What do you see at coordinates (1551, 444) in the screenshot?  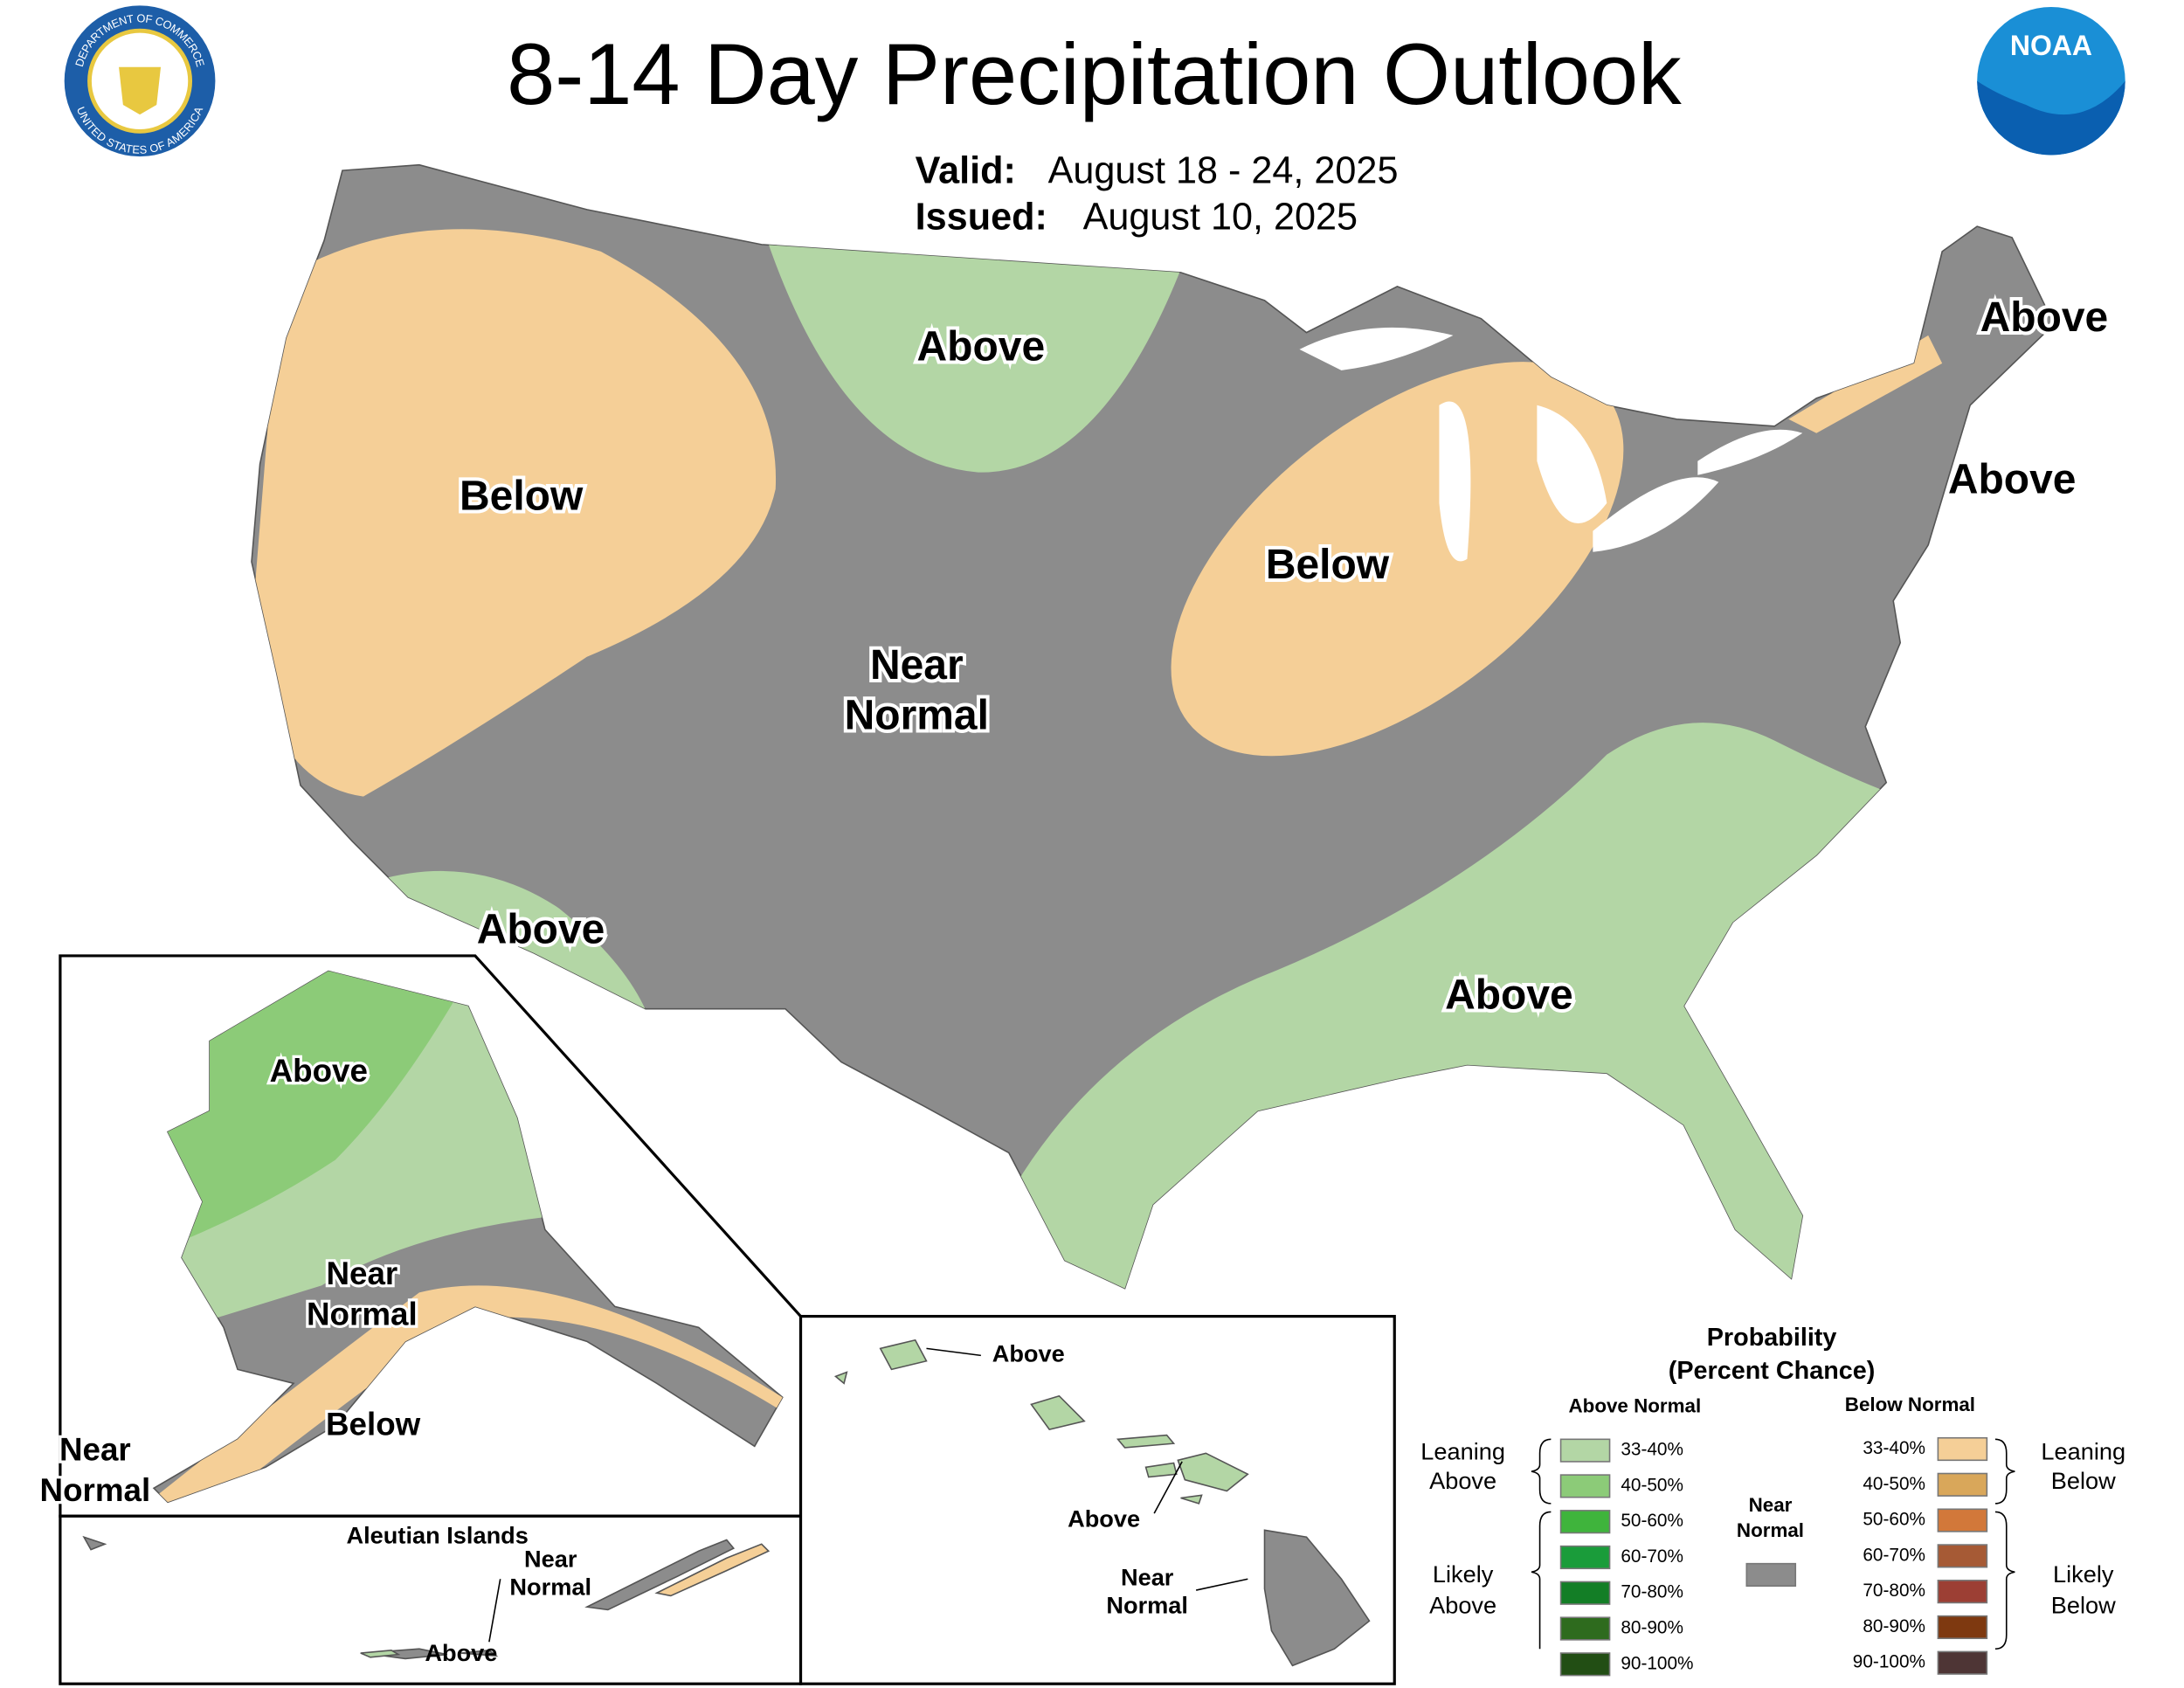 I see `great-lakes` at bounding box center [1551, 444].